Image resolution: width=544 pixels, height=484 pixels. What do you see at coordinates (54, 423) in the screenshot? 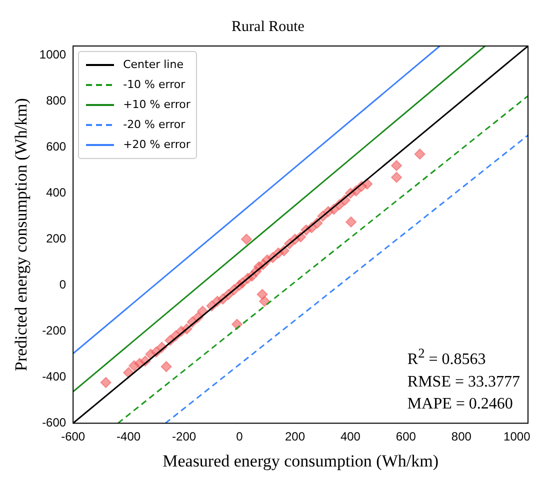
I see `y-tick-label: -600` at bounding box center [54, 423].